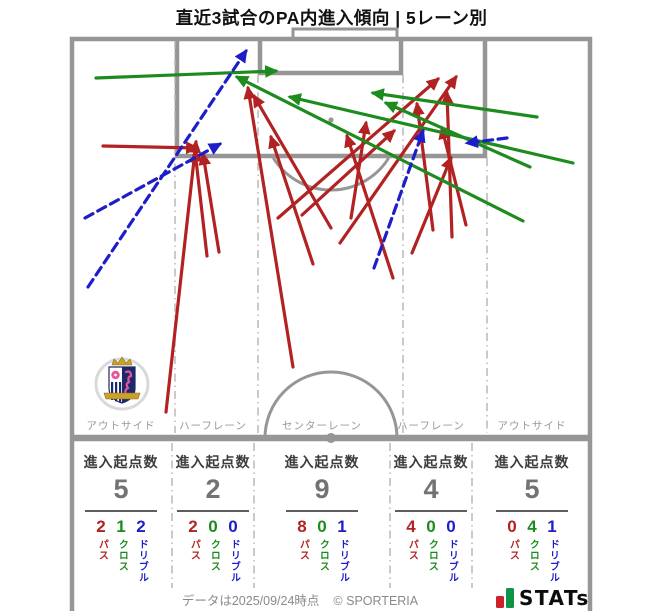 The image size is (663, 611). What do you see at coordinates (330, 57) in the screenshot?
I see `goal-area` at bounding box center [330, 57].